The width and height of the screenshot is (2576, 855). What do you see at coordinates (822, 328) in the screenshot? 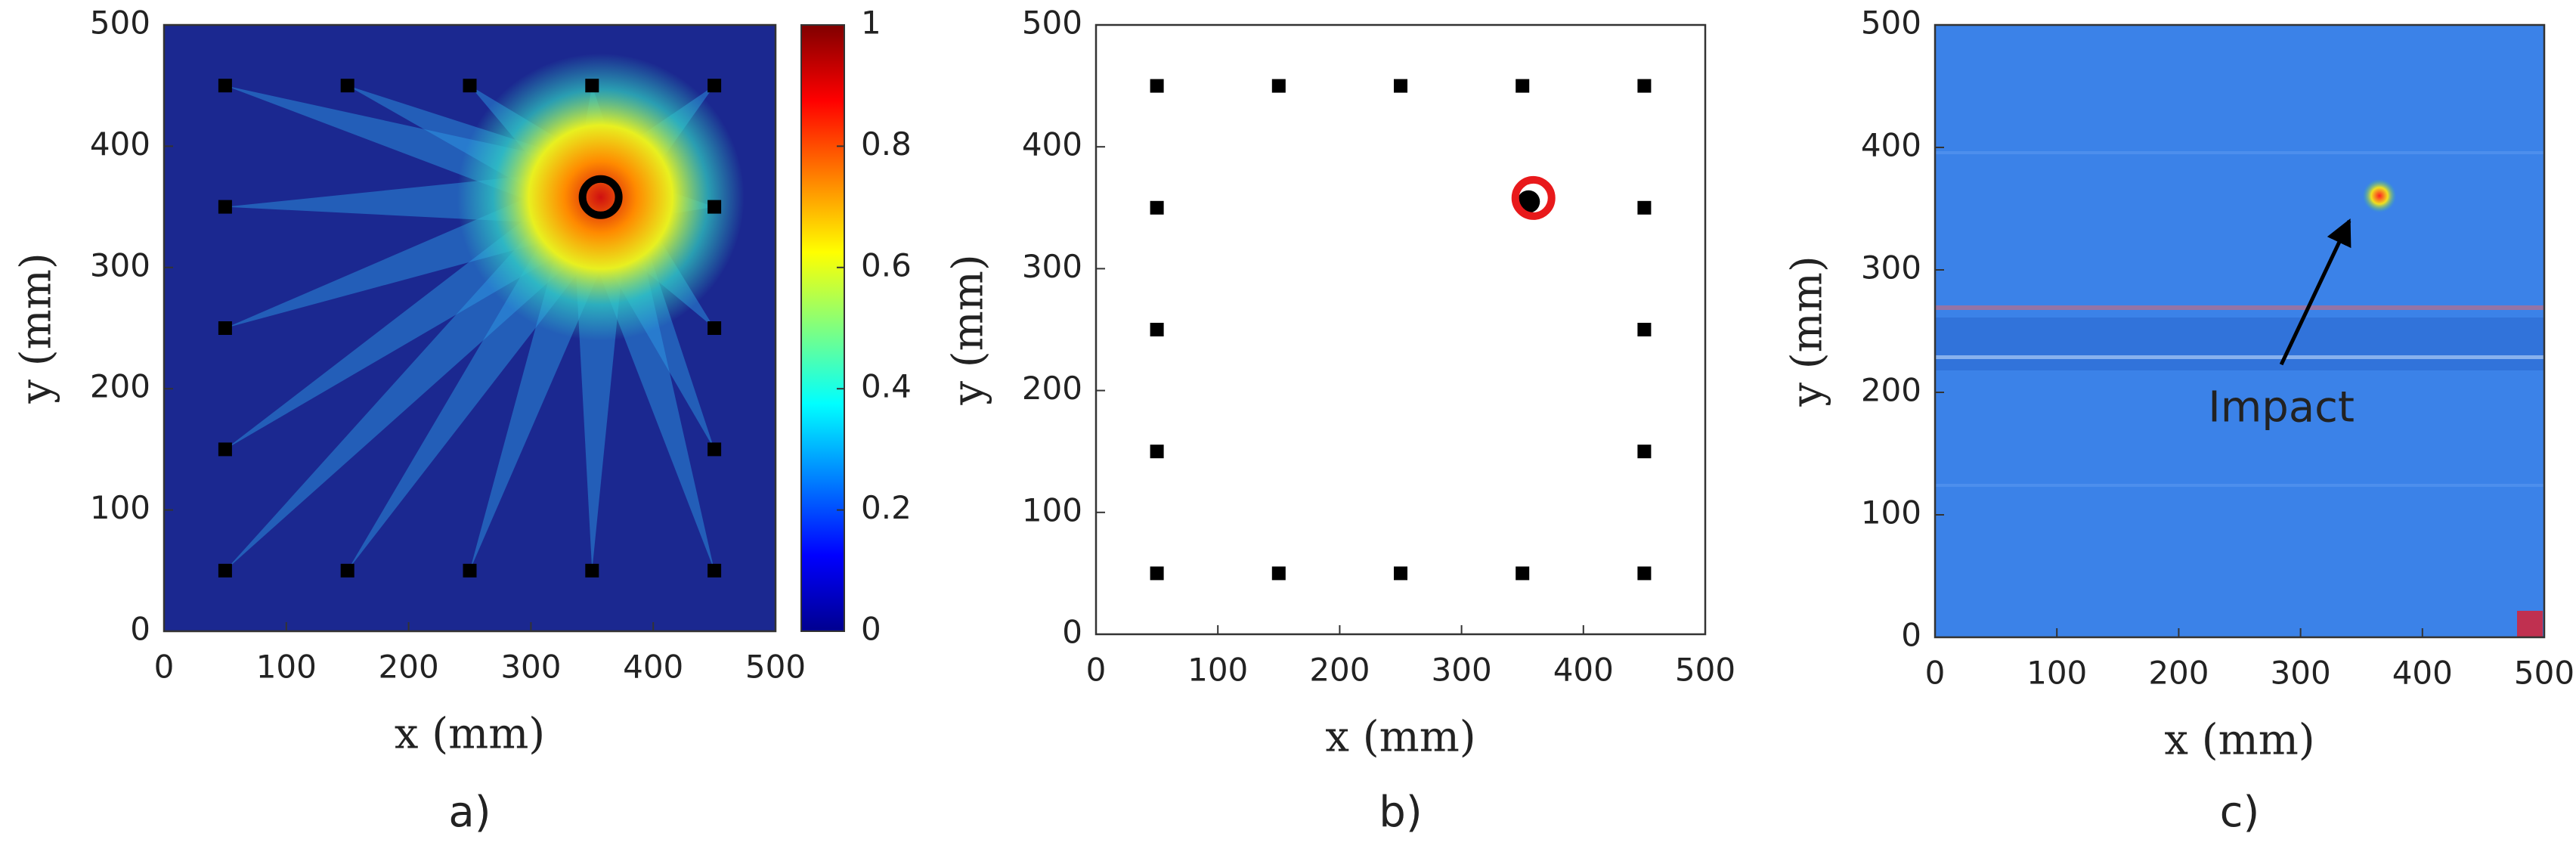
I see `colorbar` at bounding box center [822, 328].